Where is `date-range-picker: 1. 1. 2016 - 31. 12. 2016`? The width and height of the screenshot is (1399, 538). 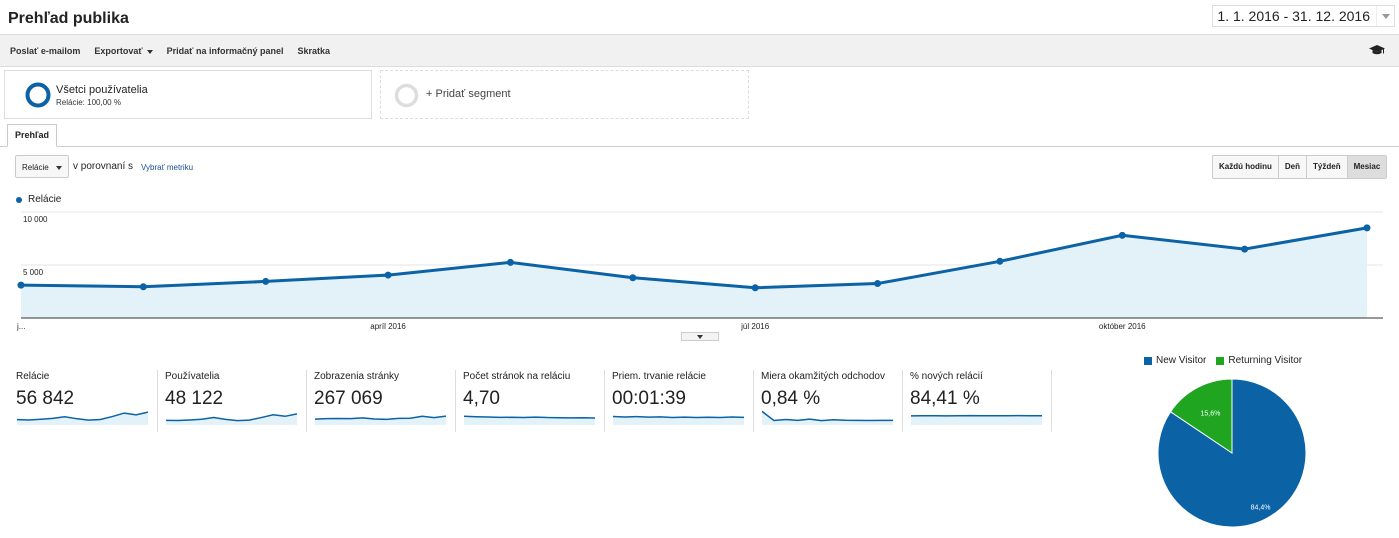 date-range-picker: 1. 1. 2016 - 31. 12. 2016 is located at coordinates (1303, 16).